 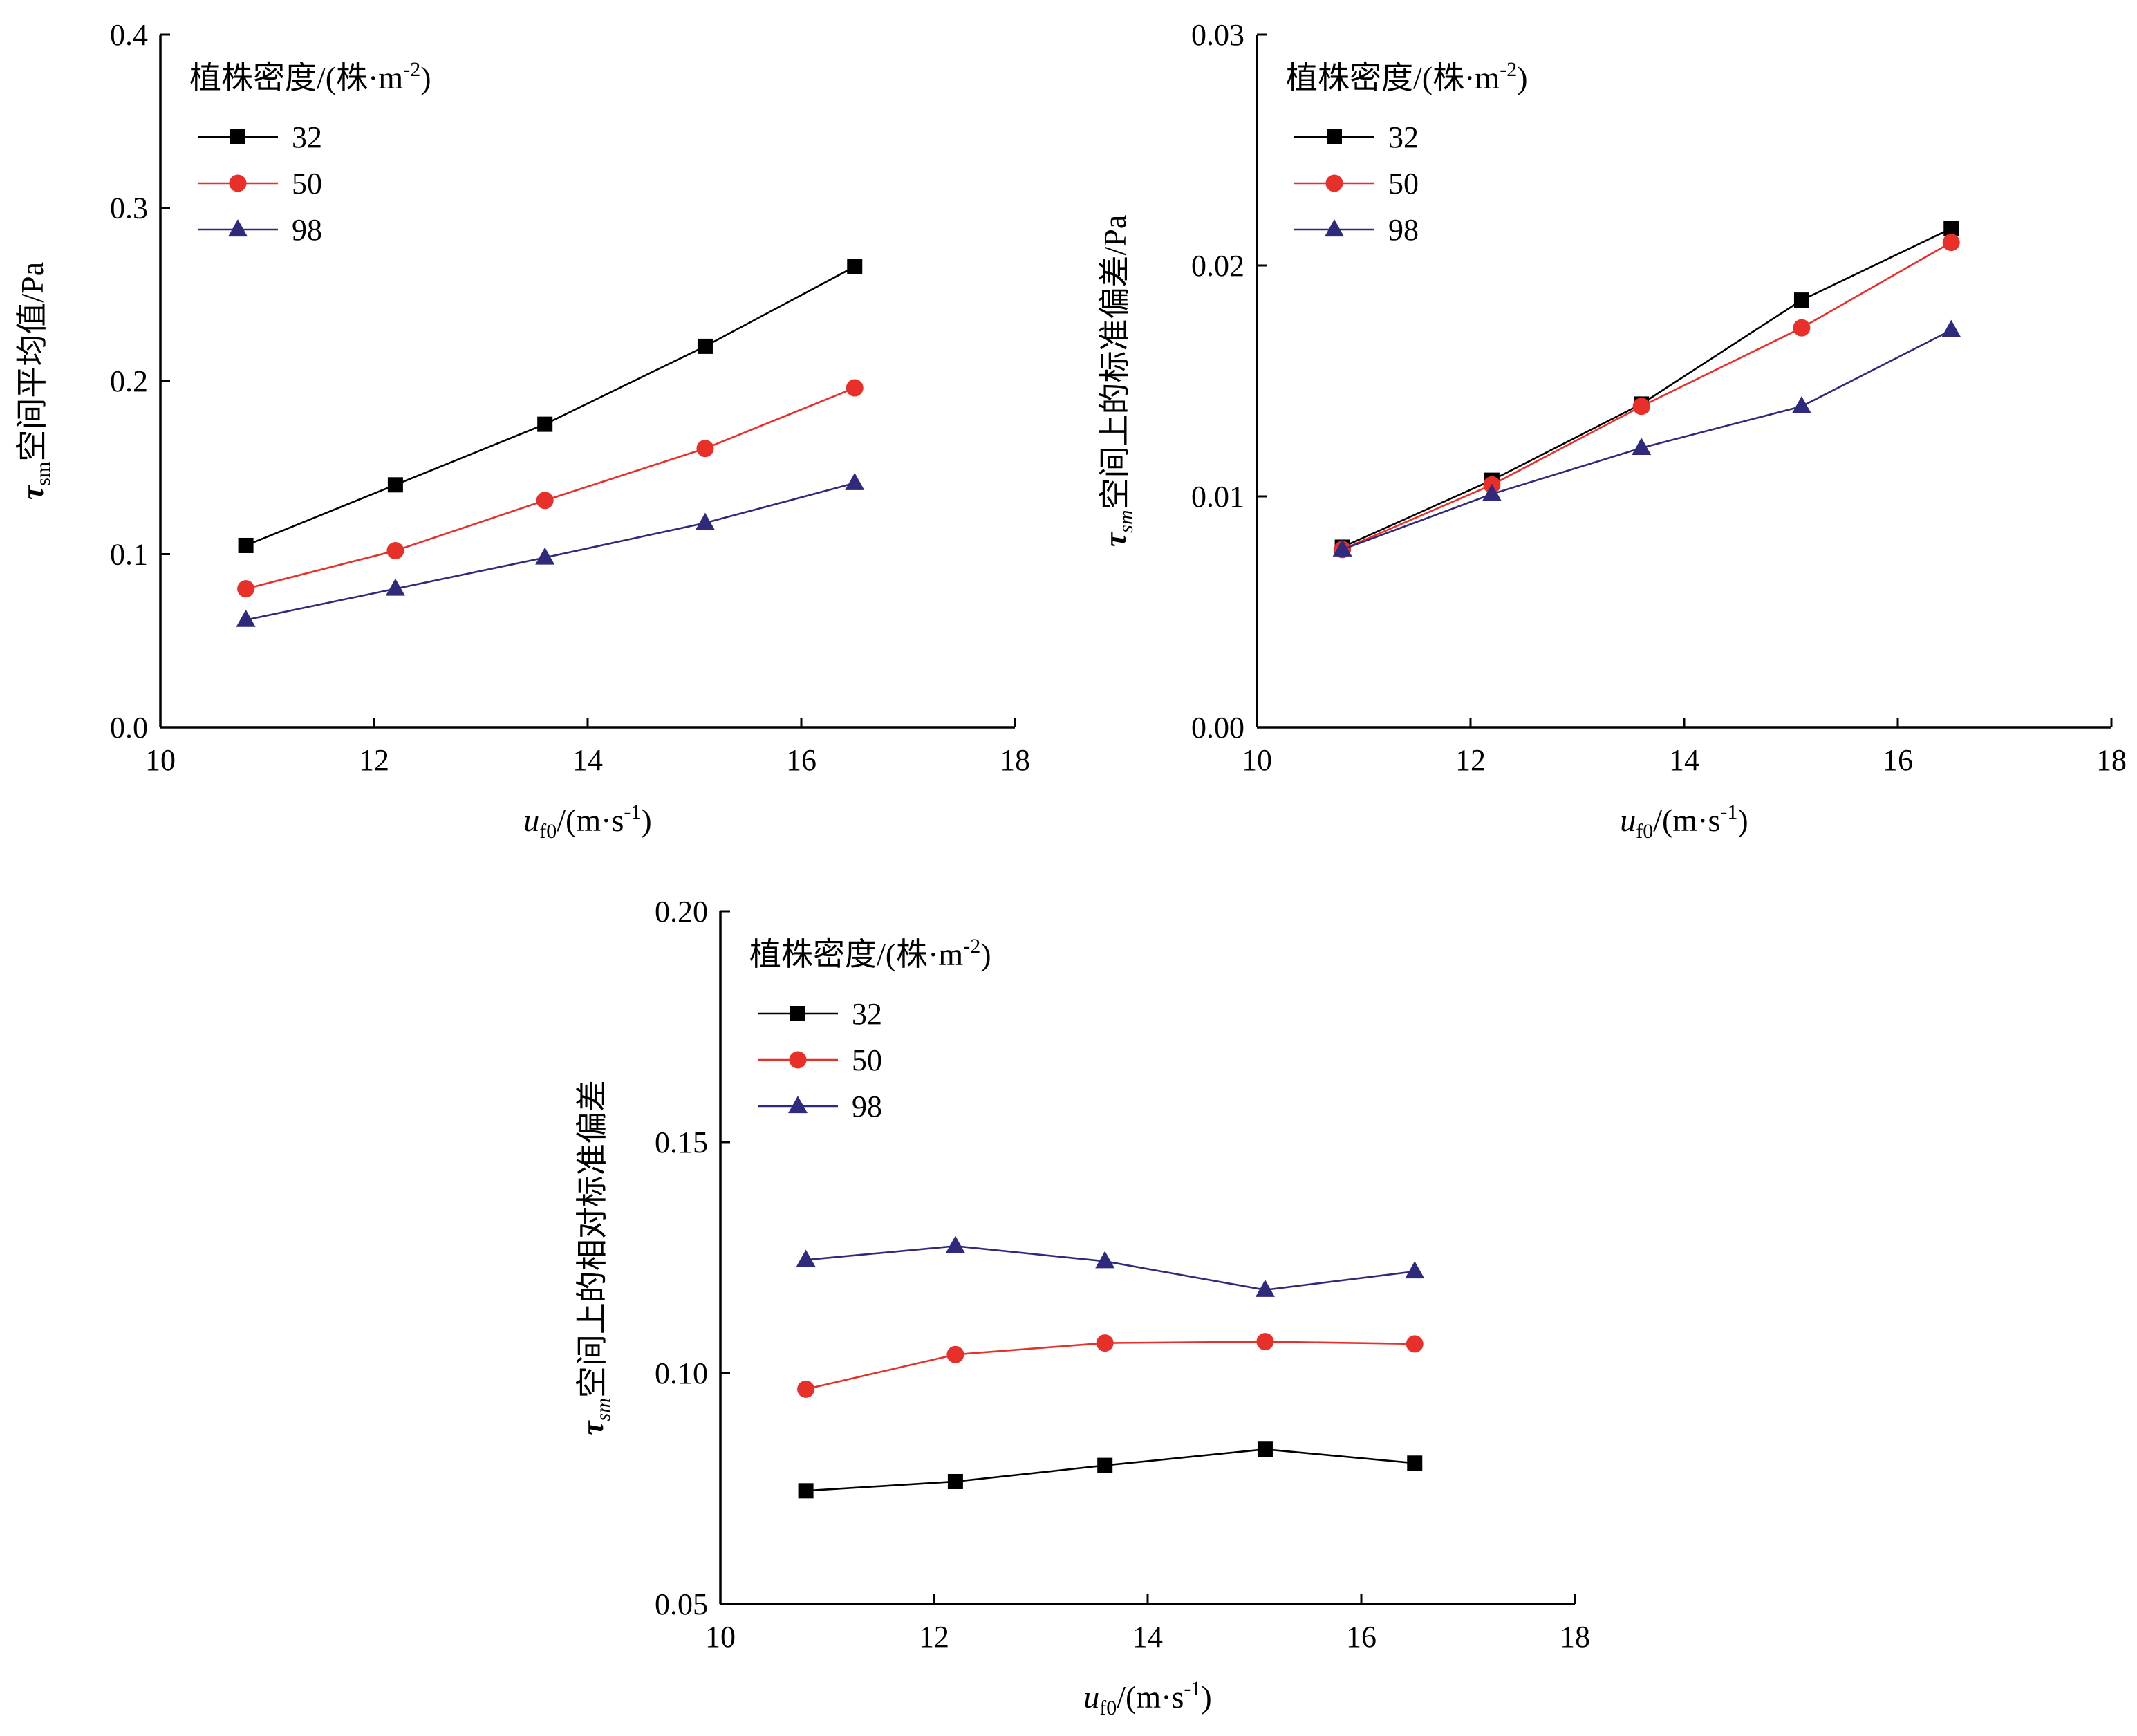 What do you see at coordinates (682, 1373) in the screenshot?
I see `y-tick-label: 0.10` at bounding box center [682, 1373].